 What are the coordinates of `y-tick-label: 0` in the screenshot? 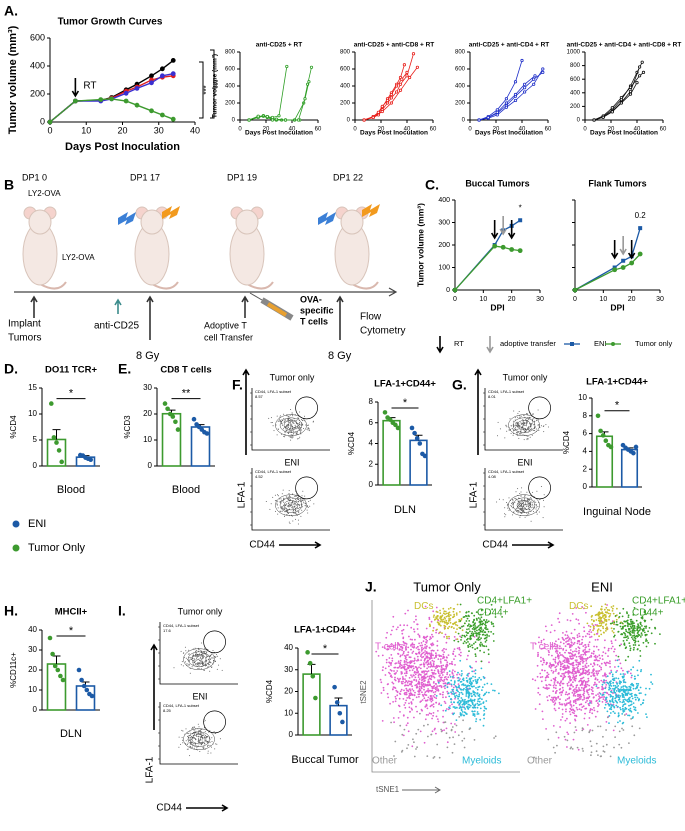 It's located at (35, 709).